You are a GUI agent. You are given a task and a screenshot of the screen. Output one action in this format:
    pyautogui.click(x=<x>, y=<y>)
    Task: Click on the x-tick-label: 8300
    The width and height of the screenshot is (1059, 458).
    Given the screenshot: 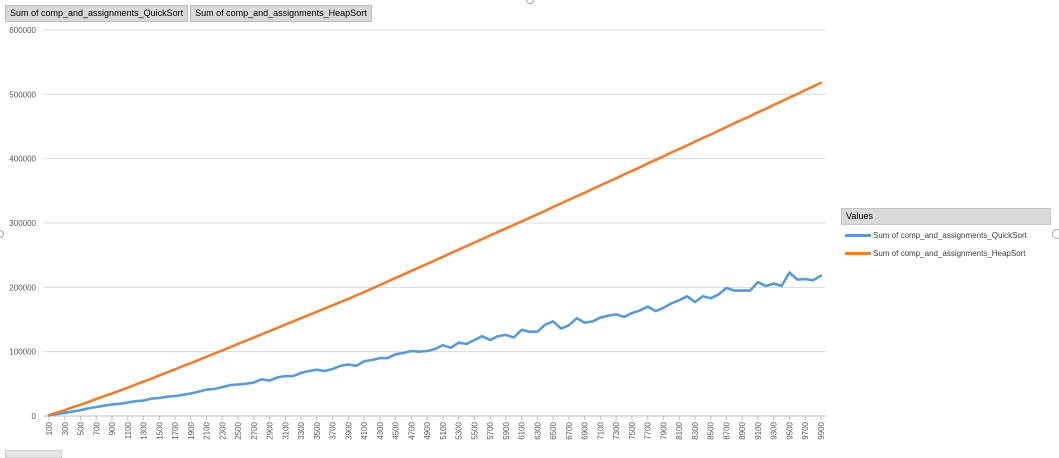 What is the action you would take?
    pyautogui.click(x=695, y=430)
    